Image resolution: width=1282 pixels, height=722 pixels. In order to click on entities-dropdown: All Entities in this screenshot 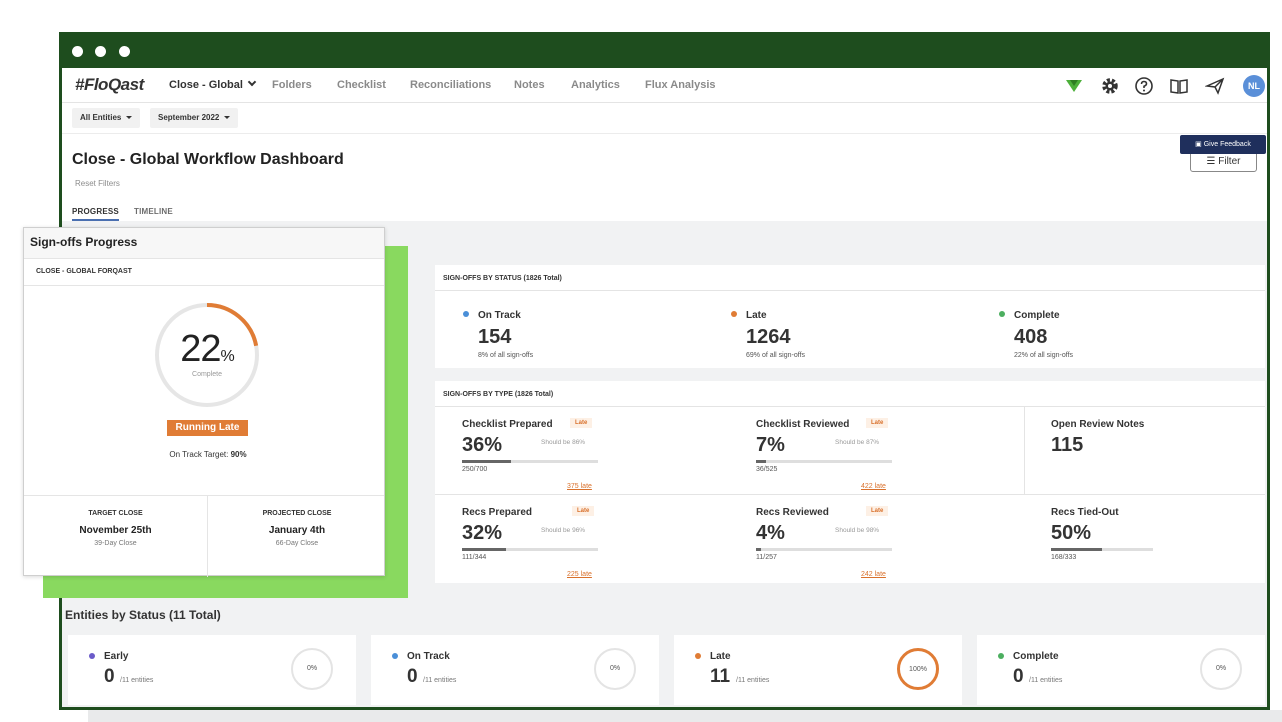, I will do `click(106, 118)`.